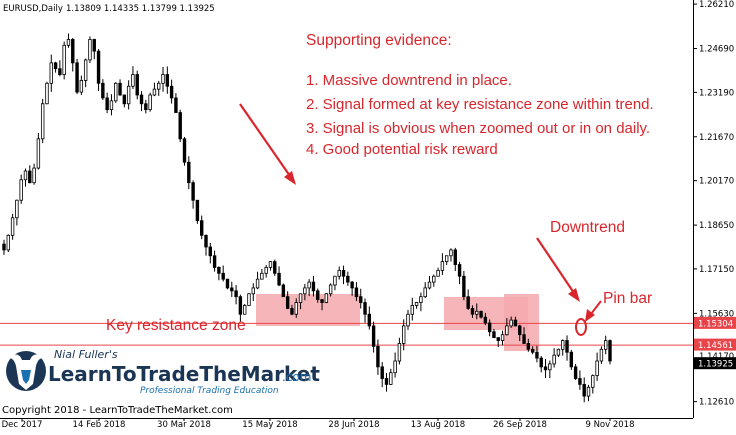 The height and width of the screenshot is (435, 736). What do you see at coordinates (587, 227) in the screenshot?
I see `downtrend-label: Downtrend` at bounding box center [587, 227].